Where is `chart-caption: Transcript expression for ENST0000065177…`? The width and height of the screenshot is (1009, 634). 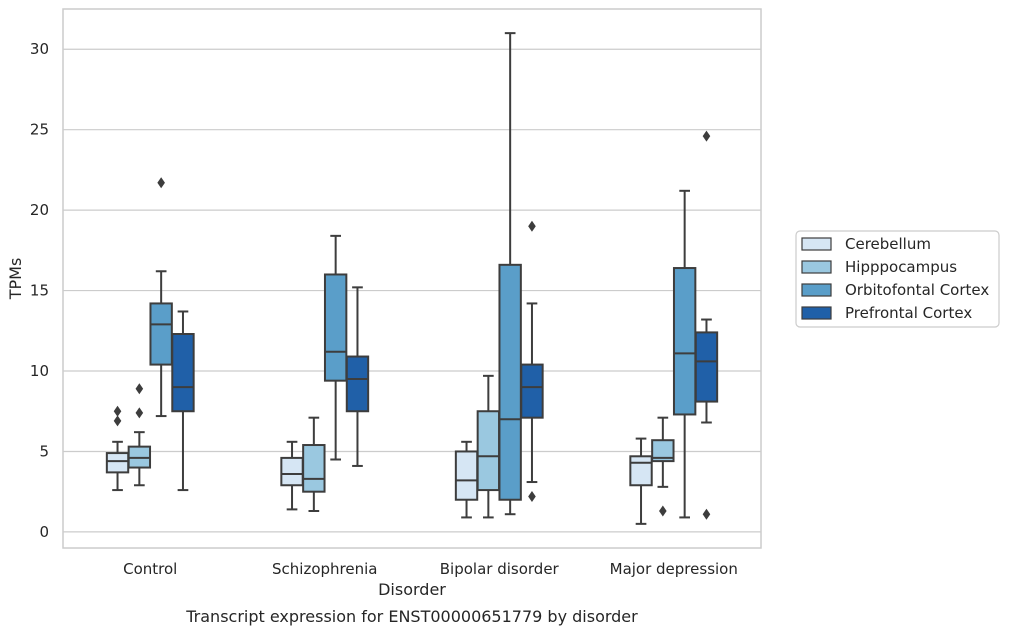
chart-caption: Transcript expression for ENST0000065177… is located at coordinates (411, 616).